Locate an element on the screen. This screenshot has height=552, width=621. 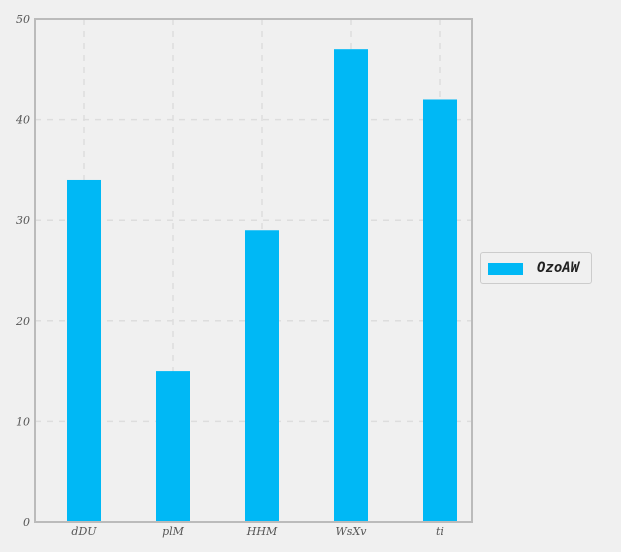
x-tick-label: WsXv is located at coordinates (352, 531).